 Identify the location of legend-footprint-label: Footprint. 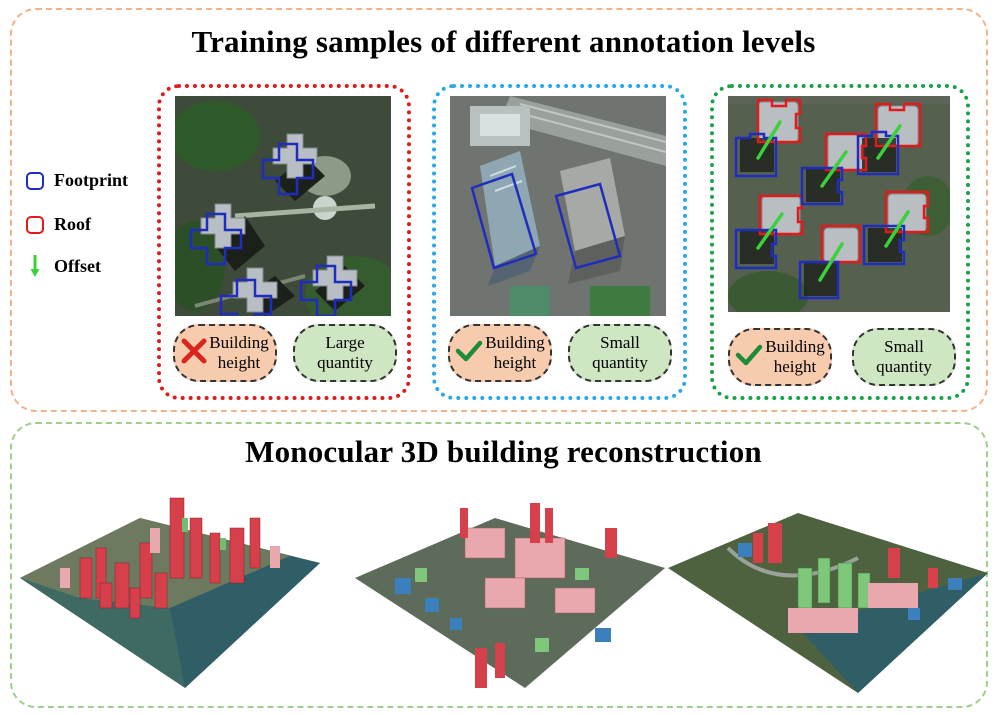
(91, 180).